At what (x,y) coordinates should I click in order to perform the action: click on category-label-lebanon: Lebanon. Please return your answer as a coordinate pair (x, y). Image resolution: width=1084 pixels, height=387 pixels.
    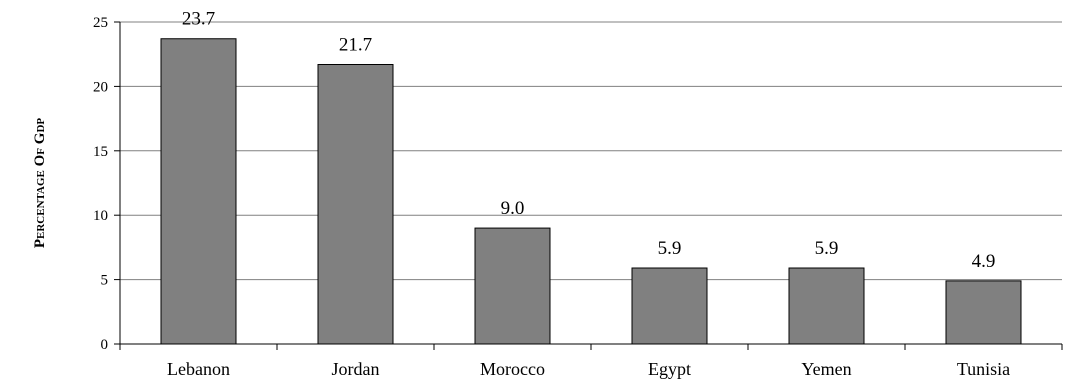
    Looking at the image, I should click on (198, 369).